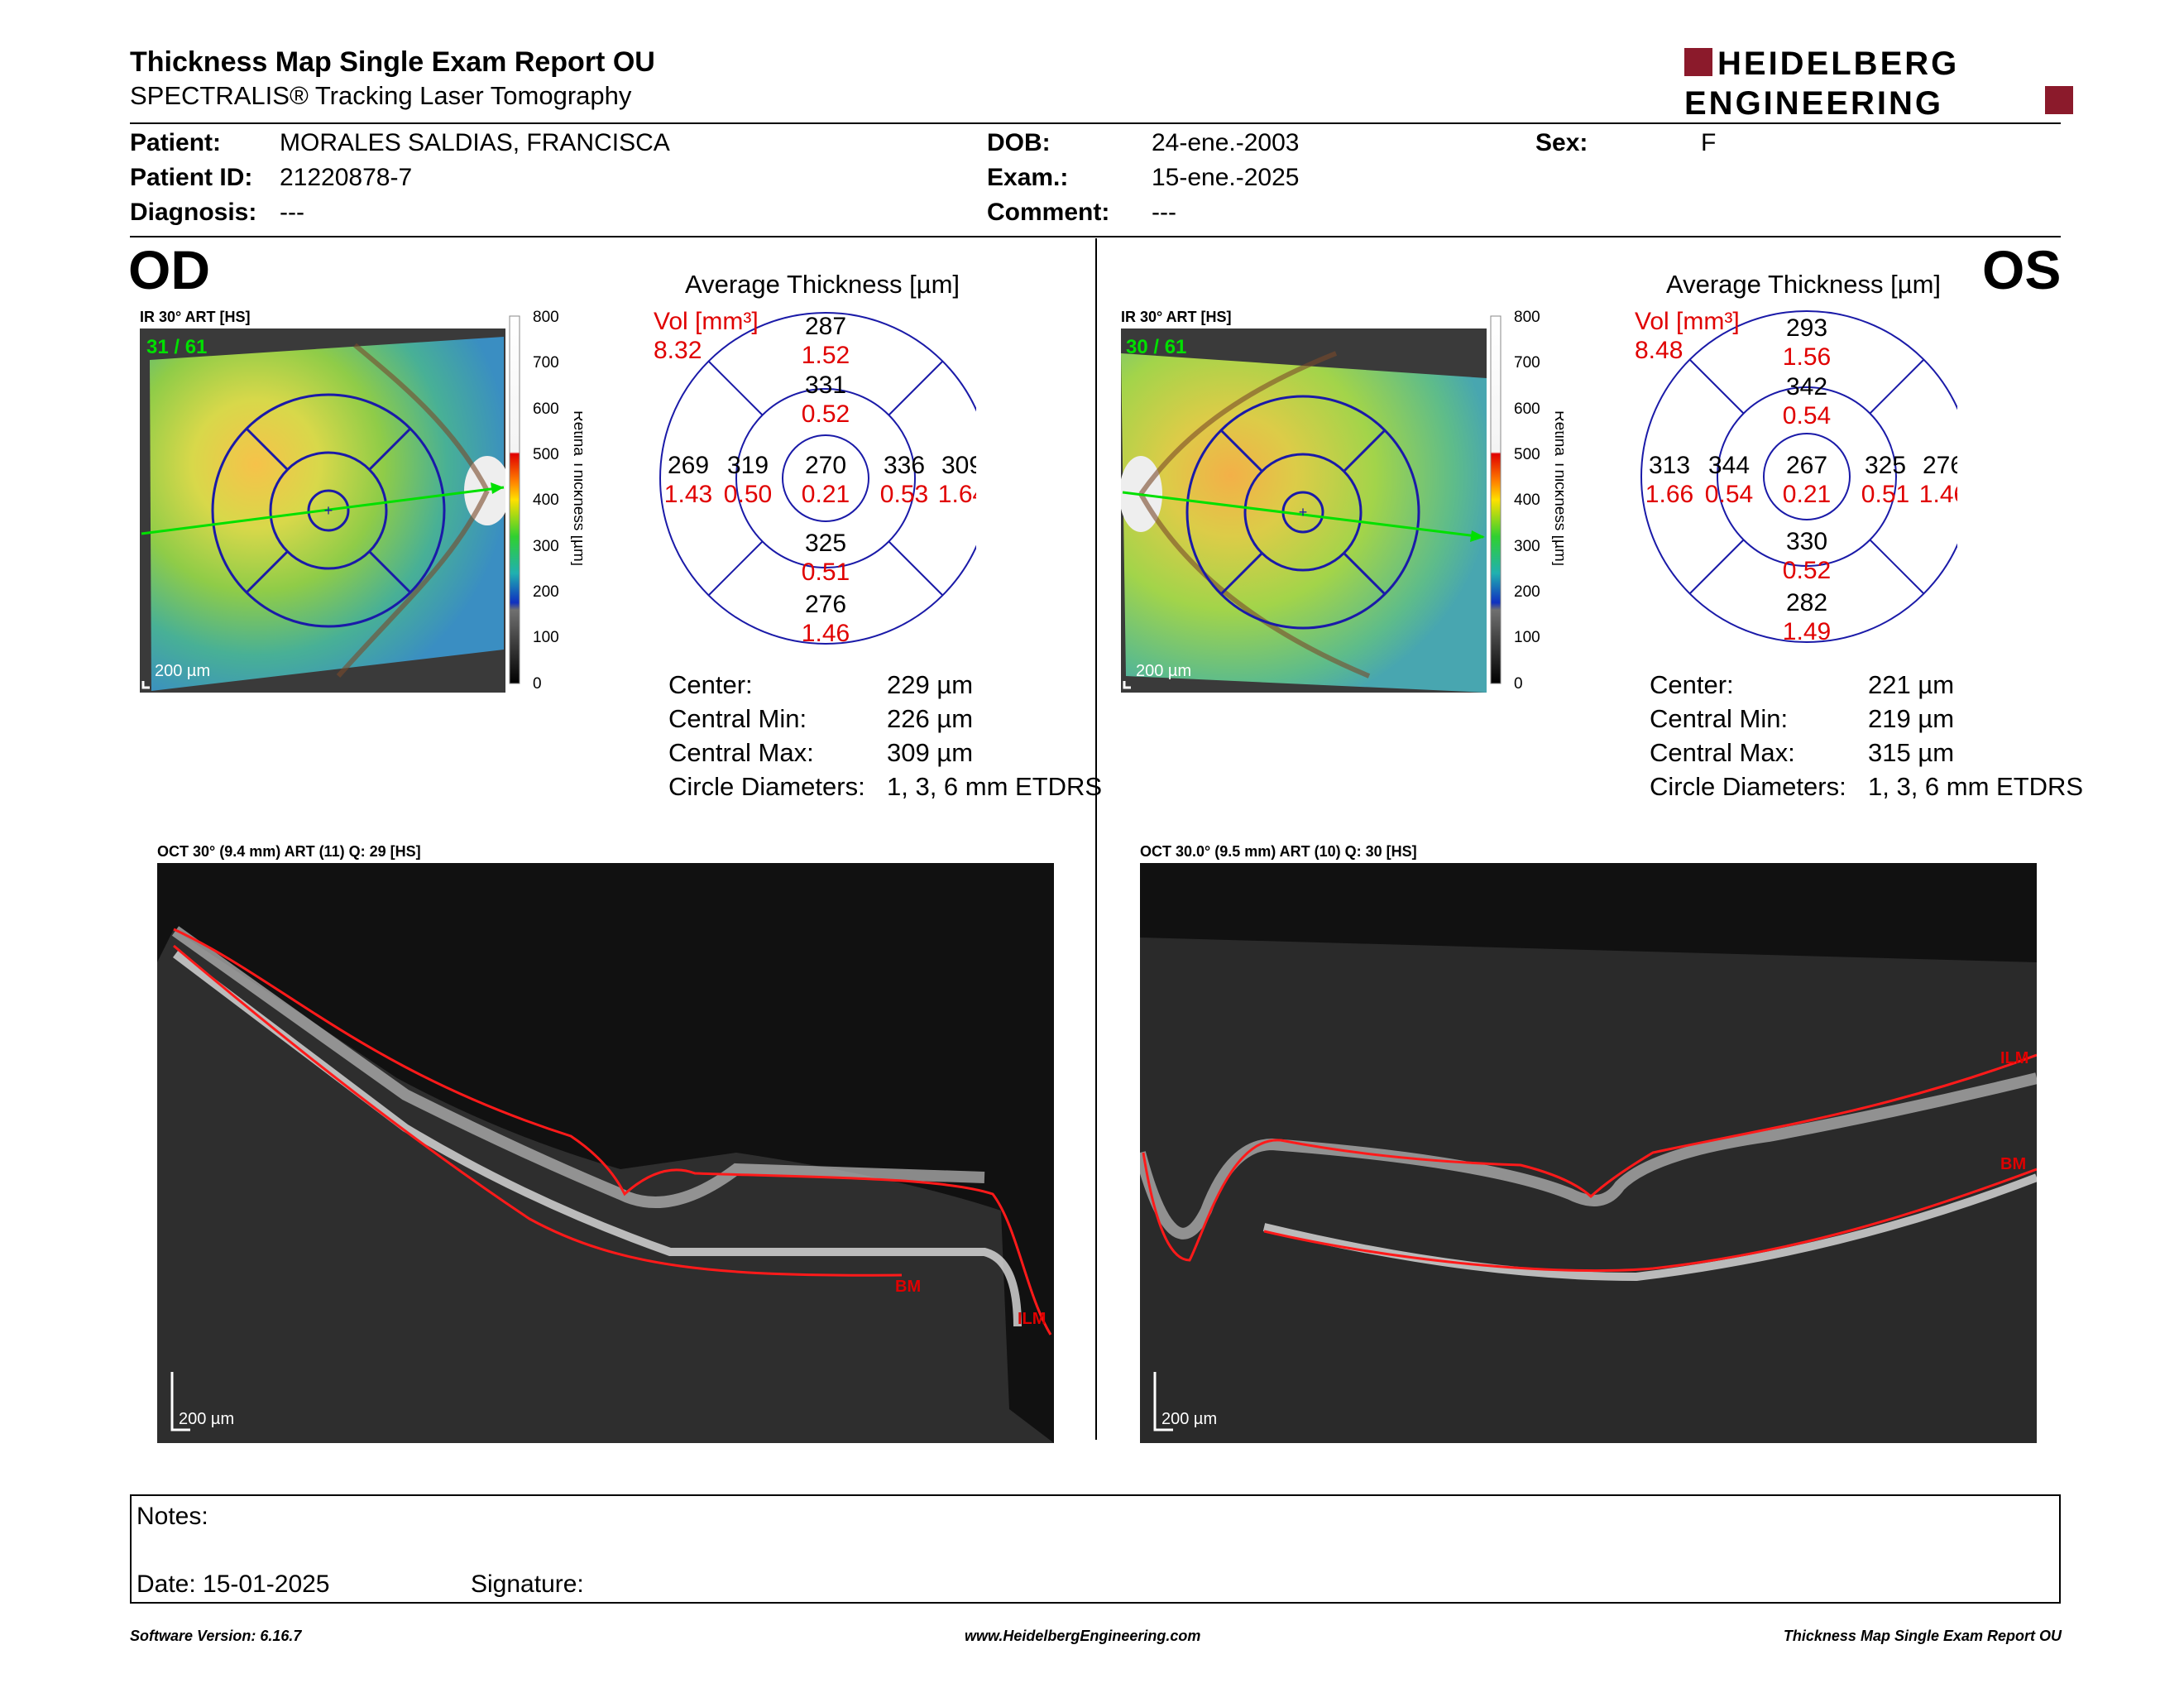 This screenshot has height=1688, width=2184. Describe the element at coordinates (1095, 236) in the screenshot. I see `patient-divider` at that location.